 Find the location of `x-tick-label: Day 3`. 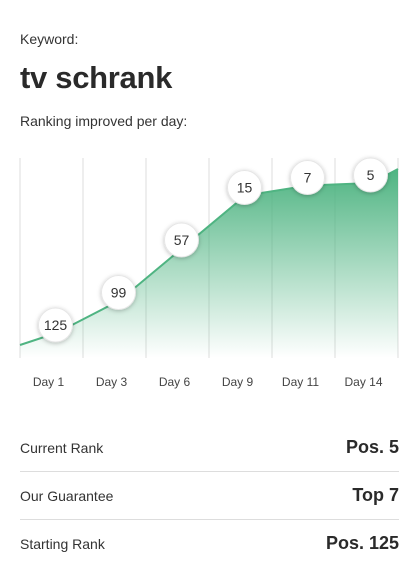

x-tick-label: Day 3 is located at coordinates (112, 382).